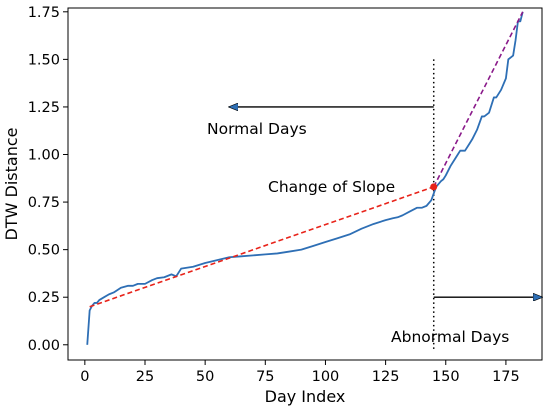 This screenshot has height=409, width=550. I want to click on abnormal-trend-line, so click(478, 99).